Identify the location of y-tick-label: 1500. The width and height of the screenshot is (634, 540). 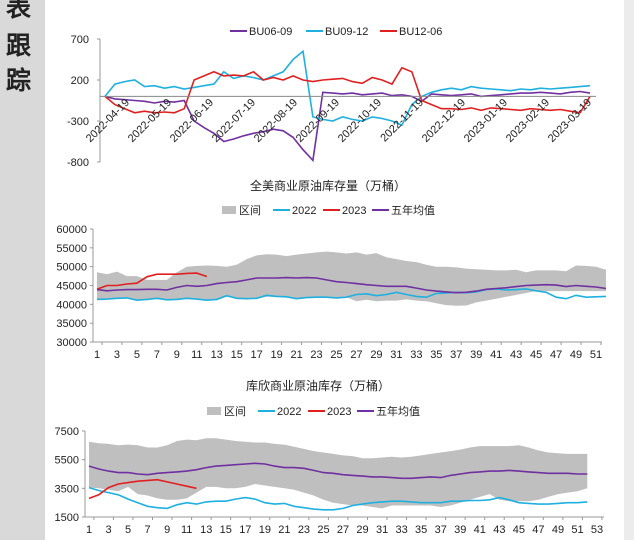
(67, 518).